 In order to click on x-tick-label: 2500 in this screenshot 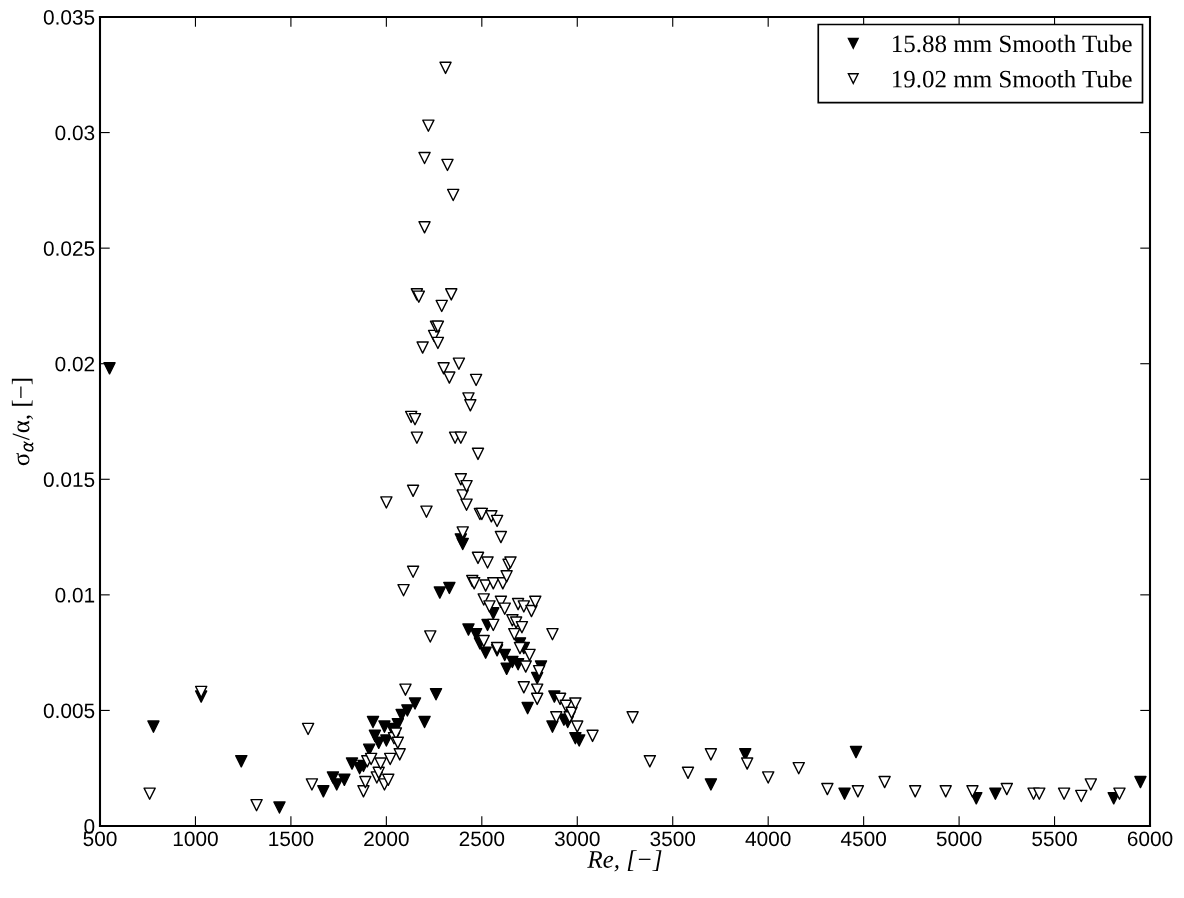, I will do `click(482, 839)`.